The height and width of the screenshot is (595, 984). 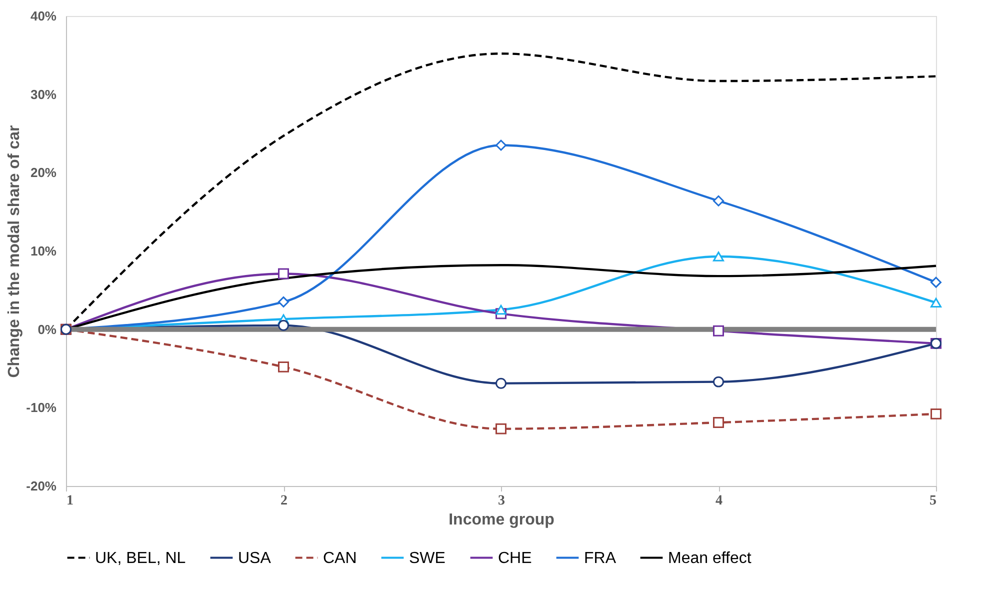 I want to click on legend-label: SWE, so click(x=427, y=558).